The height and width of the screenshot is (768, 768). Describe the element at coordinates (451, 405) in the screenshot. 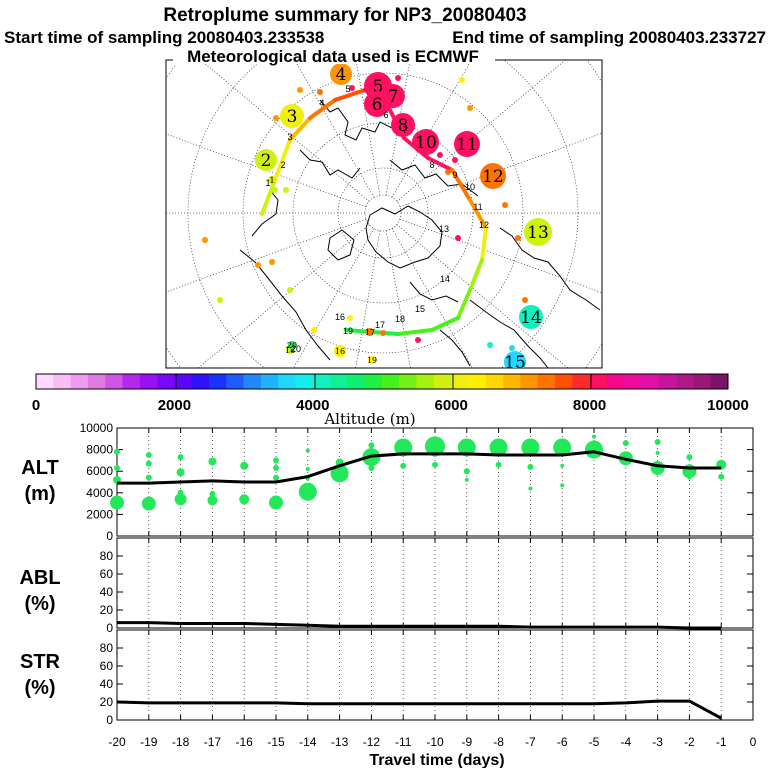

I see `colorbar-tick-6000: 6000` at that location.